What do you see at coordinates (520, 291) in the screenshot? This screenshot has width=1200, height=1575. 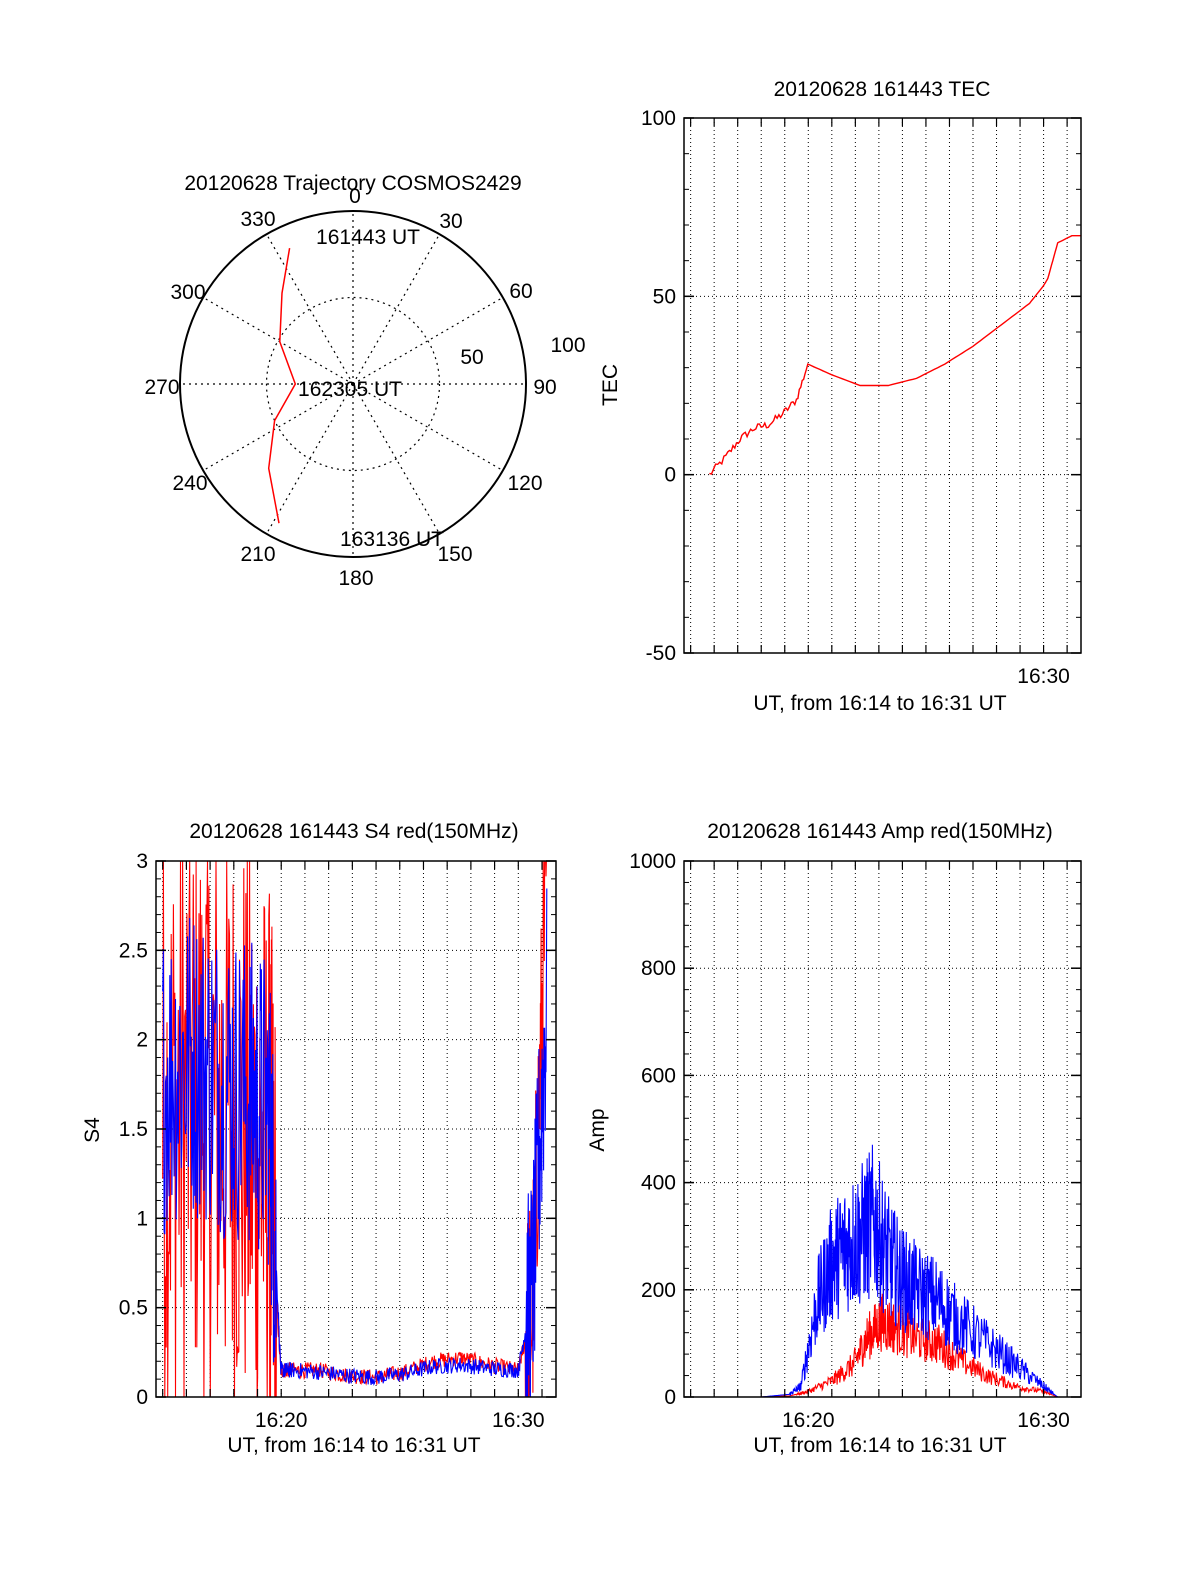 I see `polar-angle-label: 60` at bounding box center [520, 291].